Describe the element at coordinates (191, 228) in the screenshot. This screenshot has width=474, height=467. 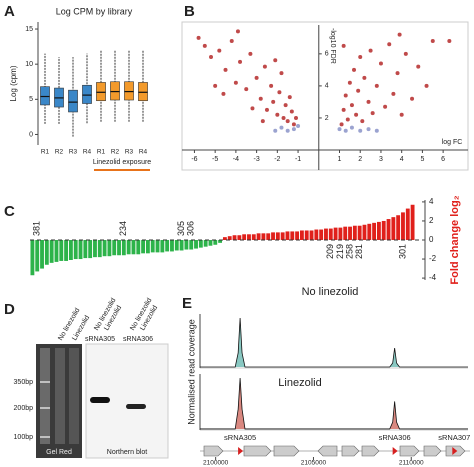
I see `bar-label: 306` at that location.